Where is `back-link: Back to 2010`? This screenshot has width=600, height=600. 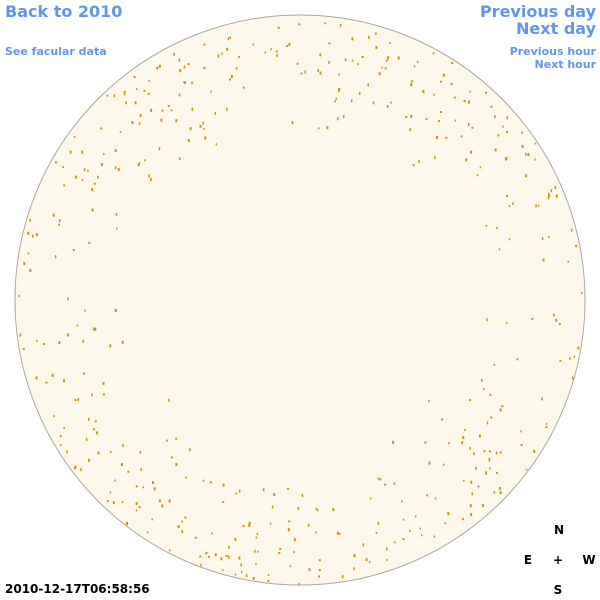
back-link: Back to 2010 is located at coordinates (64, 11).